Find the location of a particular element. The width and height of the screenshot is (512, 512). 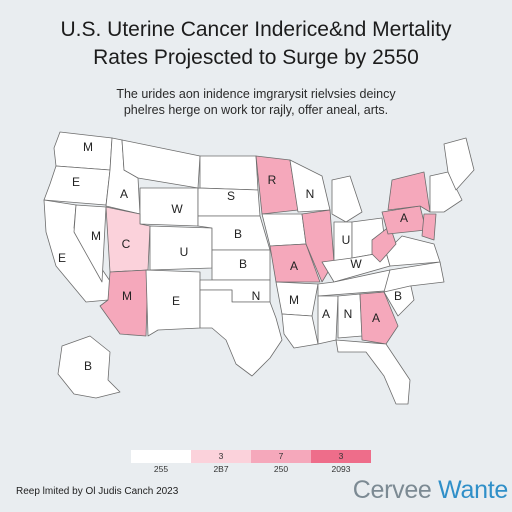

state-ak is located at coordinates (89, 367).